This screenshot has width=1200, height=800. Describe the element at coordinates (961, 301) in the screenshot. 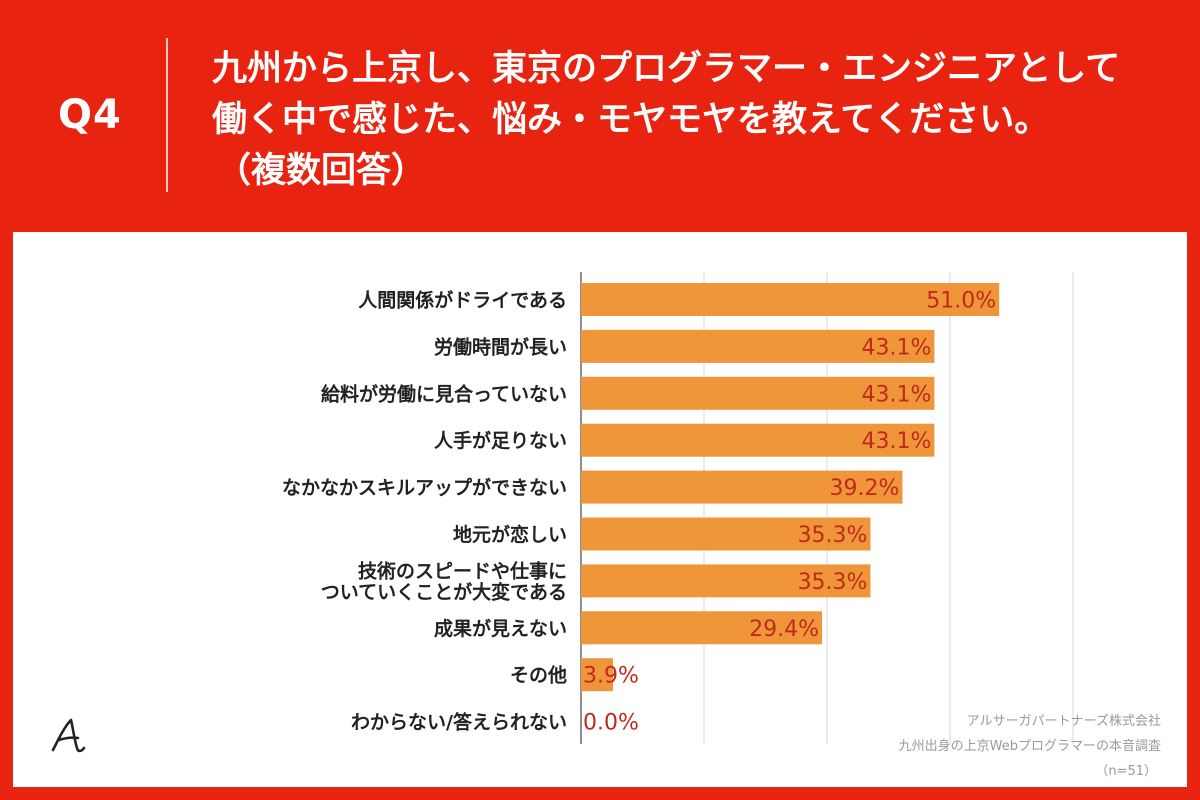

I see `value-label: 51.0%` at that location.